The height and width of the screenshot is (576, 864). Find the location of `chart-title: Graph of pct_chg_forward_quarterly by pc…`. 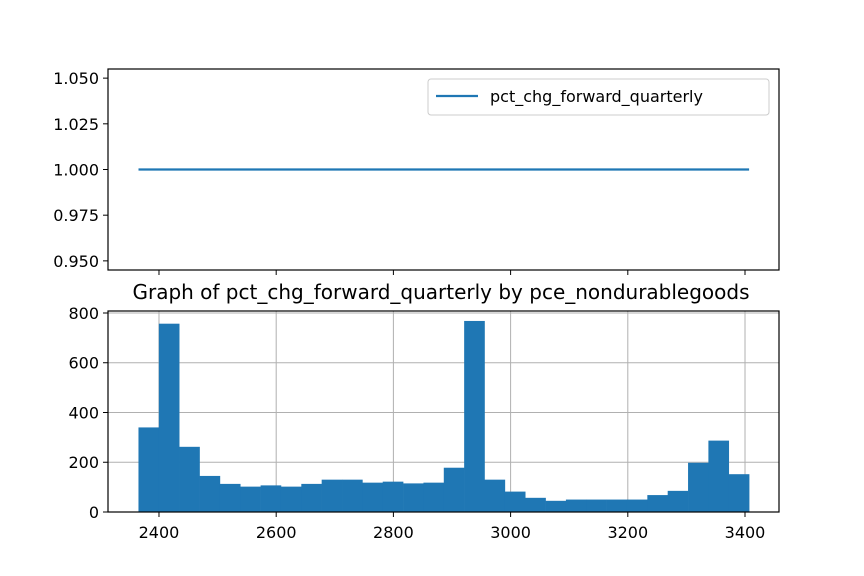

chart-title: Graph of pct_chg_forward_quarterly by pc… is located at coordinates (440, 292).